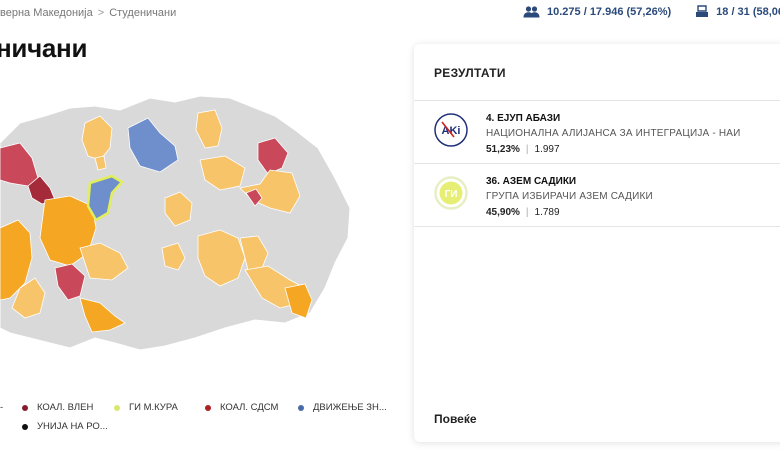 The height and width of the screenshot is (470, 780). Describe the element at coordinates (100, 163) in the screenshot. I see `map-region-cucer` at that location.